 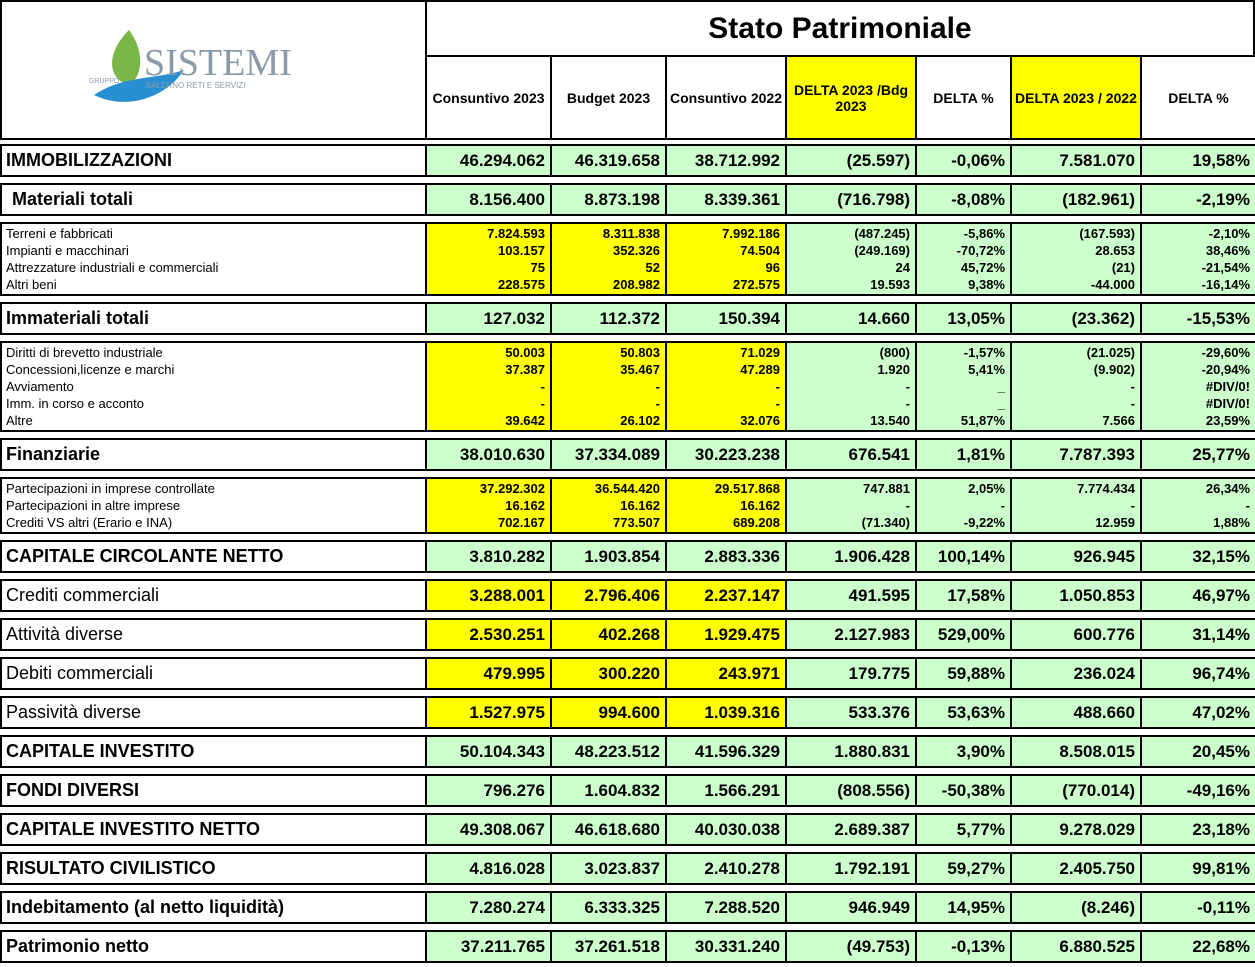 I want to click on row-label: CAPITALE CIRCOLANTE NETTO, so click(x=213, y=556).